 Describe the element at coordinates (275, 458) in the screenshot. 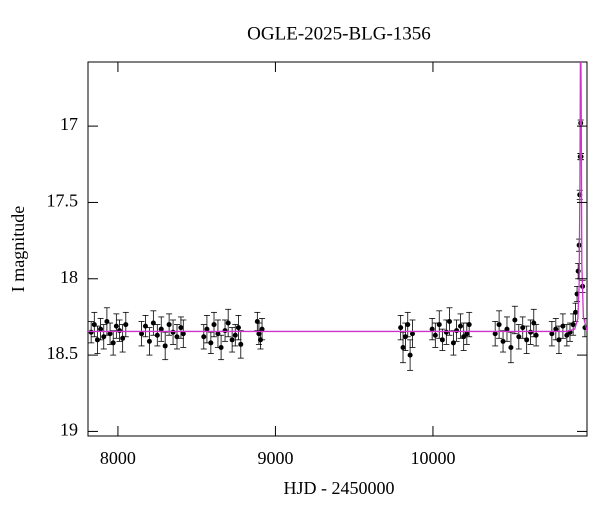

I see `x-tick-label: 9000` at that location.